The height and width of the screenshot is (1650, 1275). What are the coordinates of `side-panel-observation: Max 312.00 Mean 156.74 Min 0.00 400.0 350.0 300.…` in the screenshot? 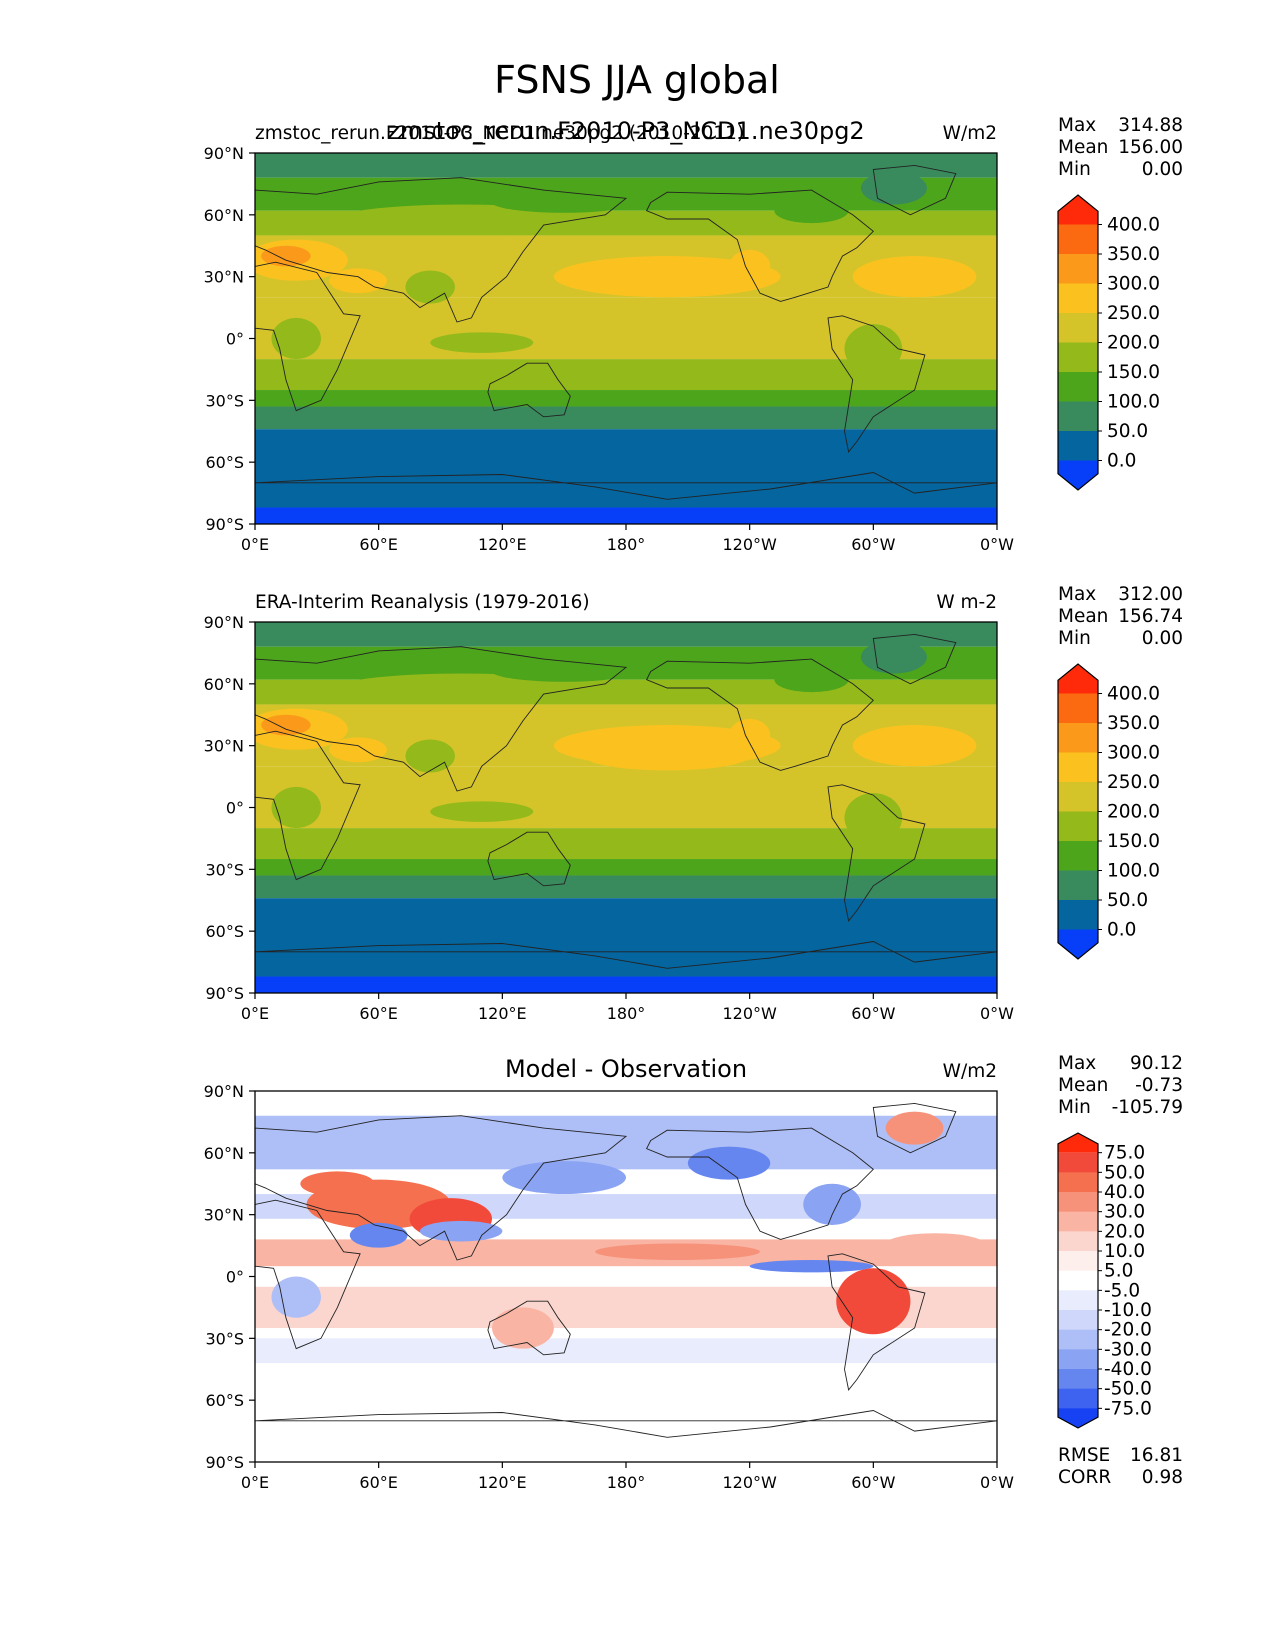 It's located at (1120, 772).